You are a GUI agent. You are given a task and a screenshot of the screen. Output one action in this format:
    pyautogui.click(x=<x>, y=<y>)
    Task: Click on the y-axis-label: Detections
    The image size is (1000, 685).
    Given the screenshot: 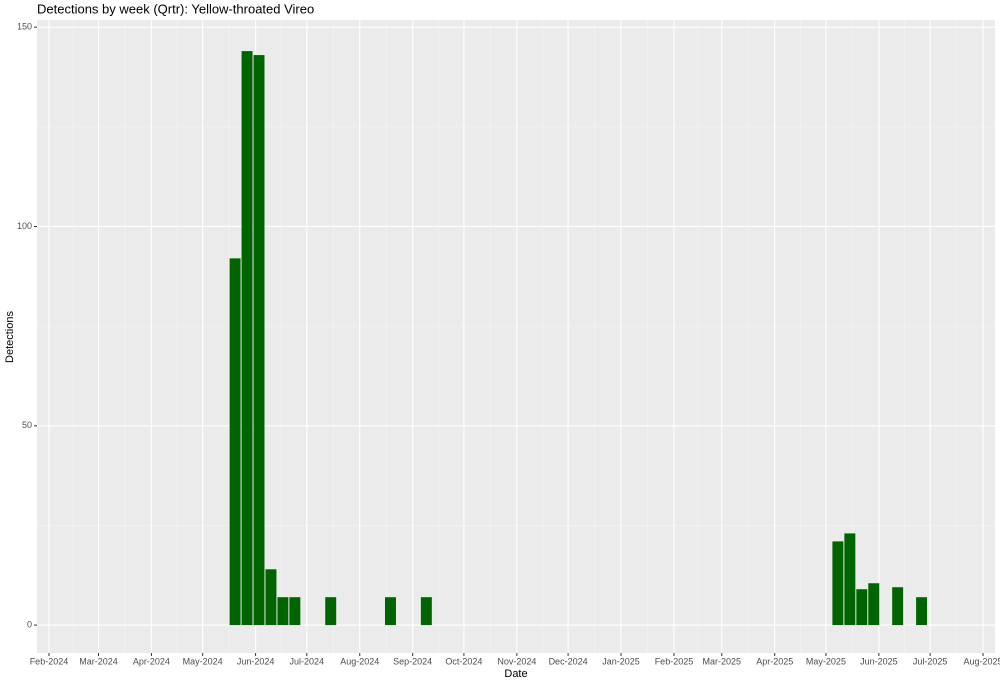 What is the action you would take?
    pyautogui.click(x=10, y=337)
    